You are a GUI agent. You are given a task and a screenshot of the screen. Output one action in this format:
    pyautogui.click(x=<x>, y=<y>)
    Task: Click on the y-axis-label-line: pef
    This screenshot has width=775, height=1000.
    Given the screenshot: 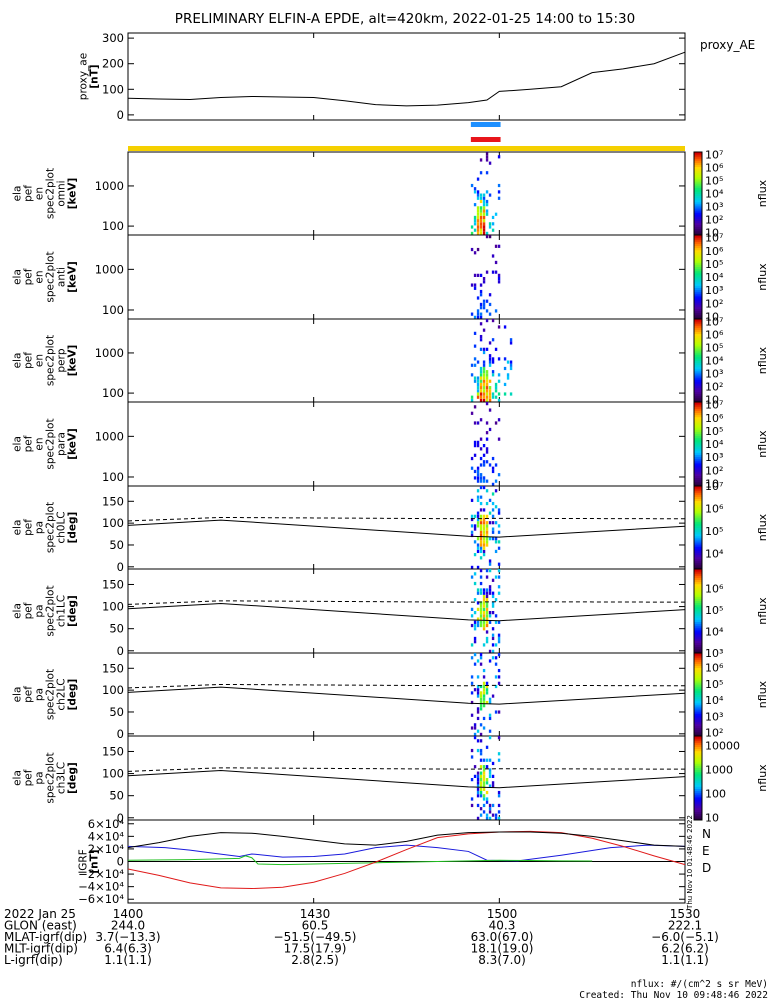 What is the action you would take?
    pyautogui.click(x=29, y=527)
    